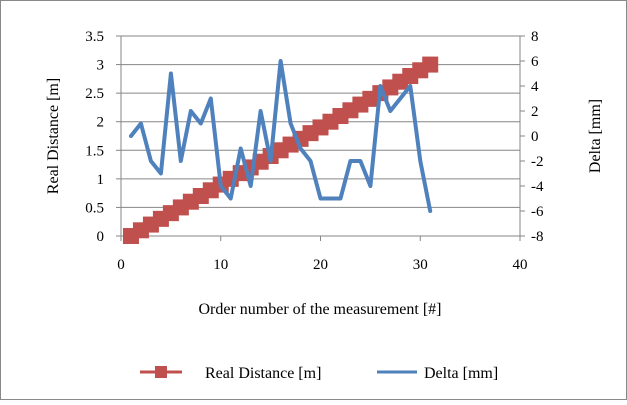 This screenshot has width=627, height=405. I want to click on y-tick-label: 3.5, so click(94, 37).